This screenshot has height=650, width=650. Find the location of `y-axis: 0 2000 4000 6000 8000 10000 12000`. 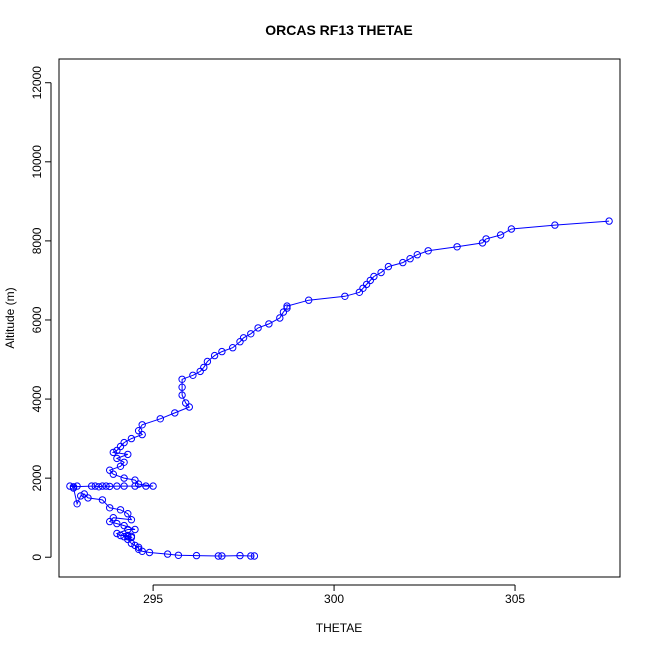

y-axis: 0 2000 4000 6000 8000 10000 12000 is located at coordinates (41, 313).